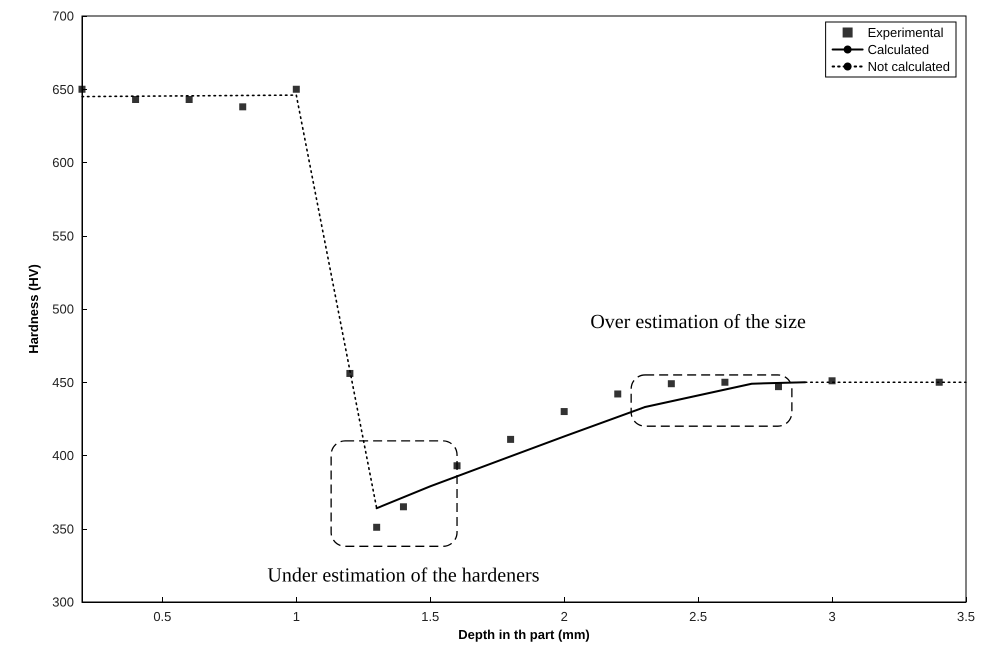 Image resolution: width=990 pixels, height=652 pixels. Describe the element at coordinates (63, 382) in the screenshot. I see `y-tick-label: 450` at that location.